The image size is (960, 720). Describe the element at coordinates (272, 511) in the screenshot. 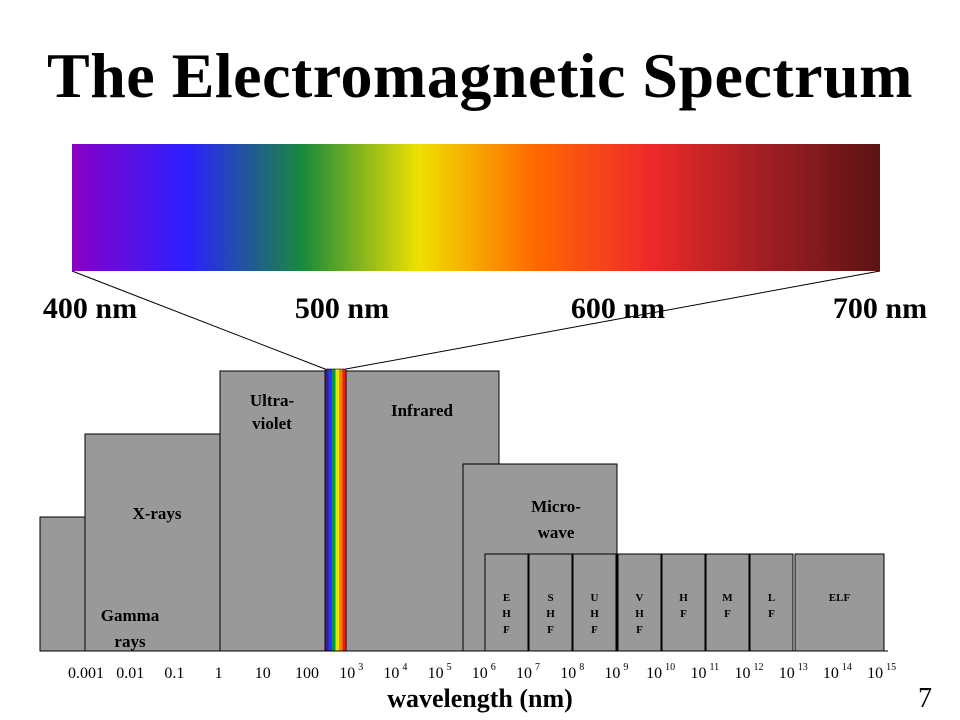

I see `band-ultraviolet` at that location.